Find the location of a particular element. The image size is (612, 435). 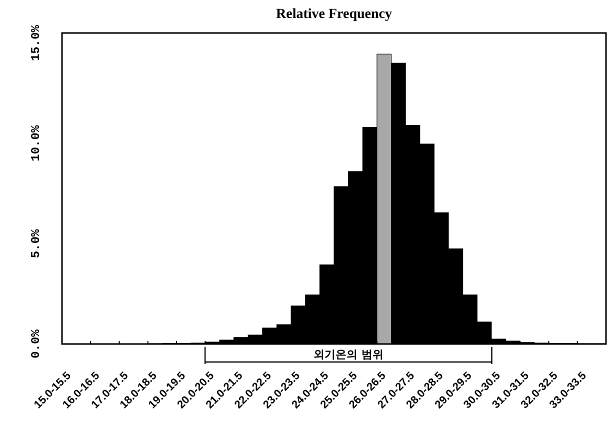

y-tick-label: 5.0% is located at coordinates (36, 243).